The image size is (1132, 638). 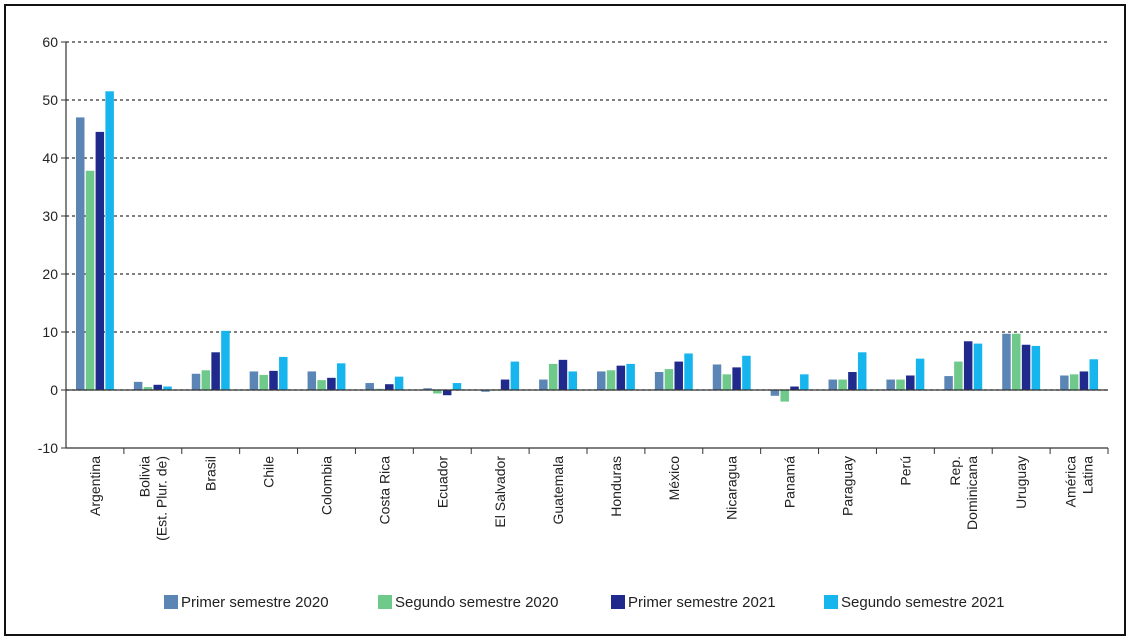 I want to click on legend-label: Segundo semestre 2021, so click(x=922, y=602).